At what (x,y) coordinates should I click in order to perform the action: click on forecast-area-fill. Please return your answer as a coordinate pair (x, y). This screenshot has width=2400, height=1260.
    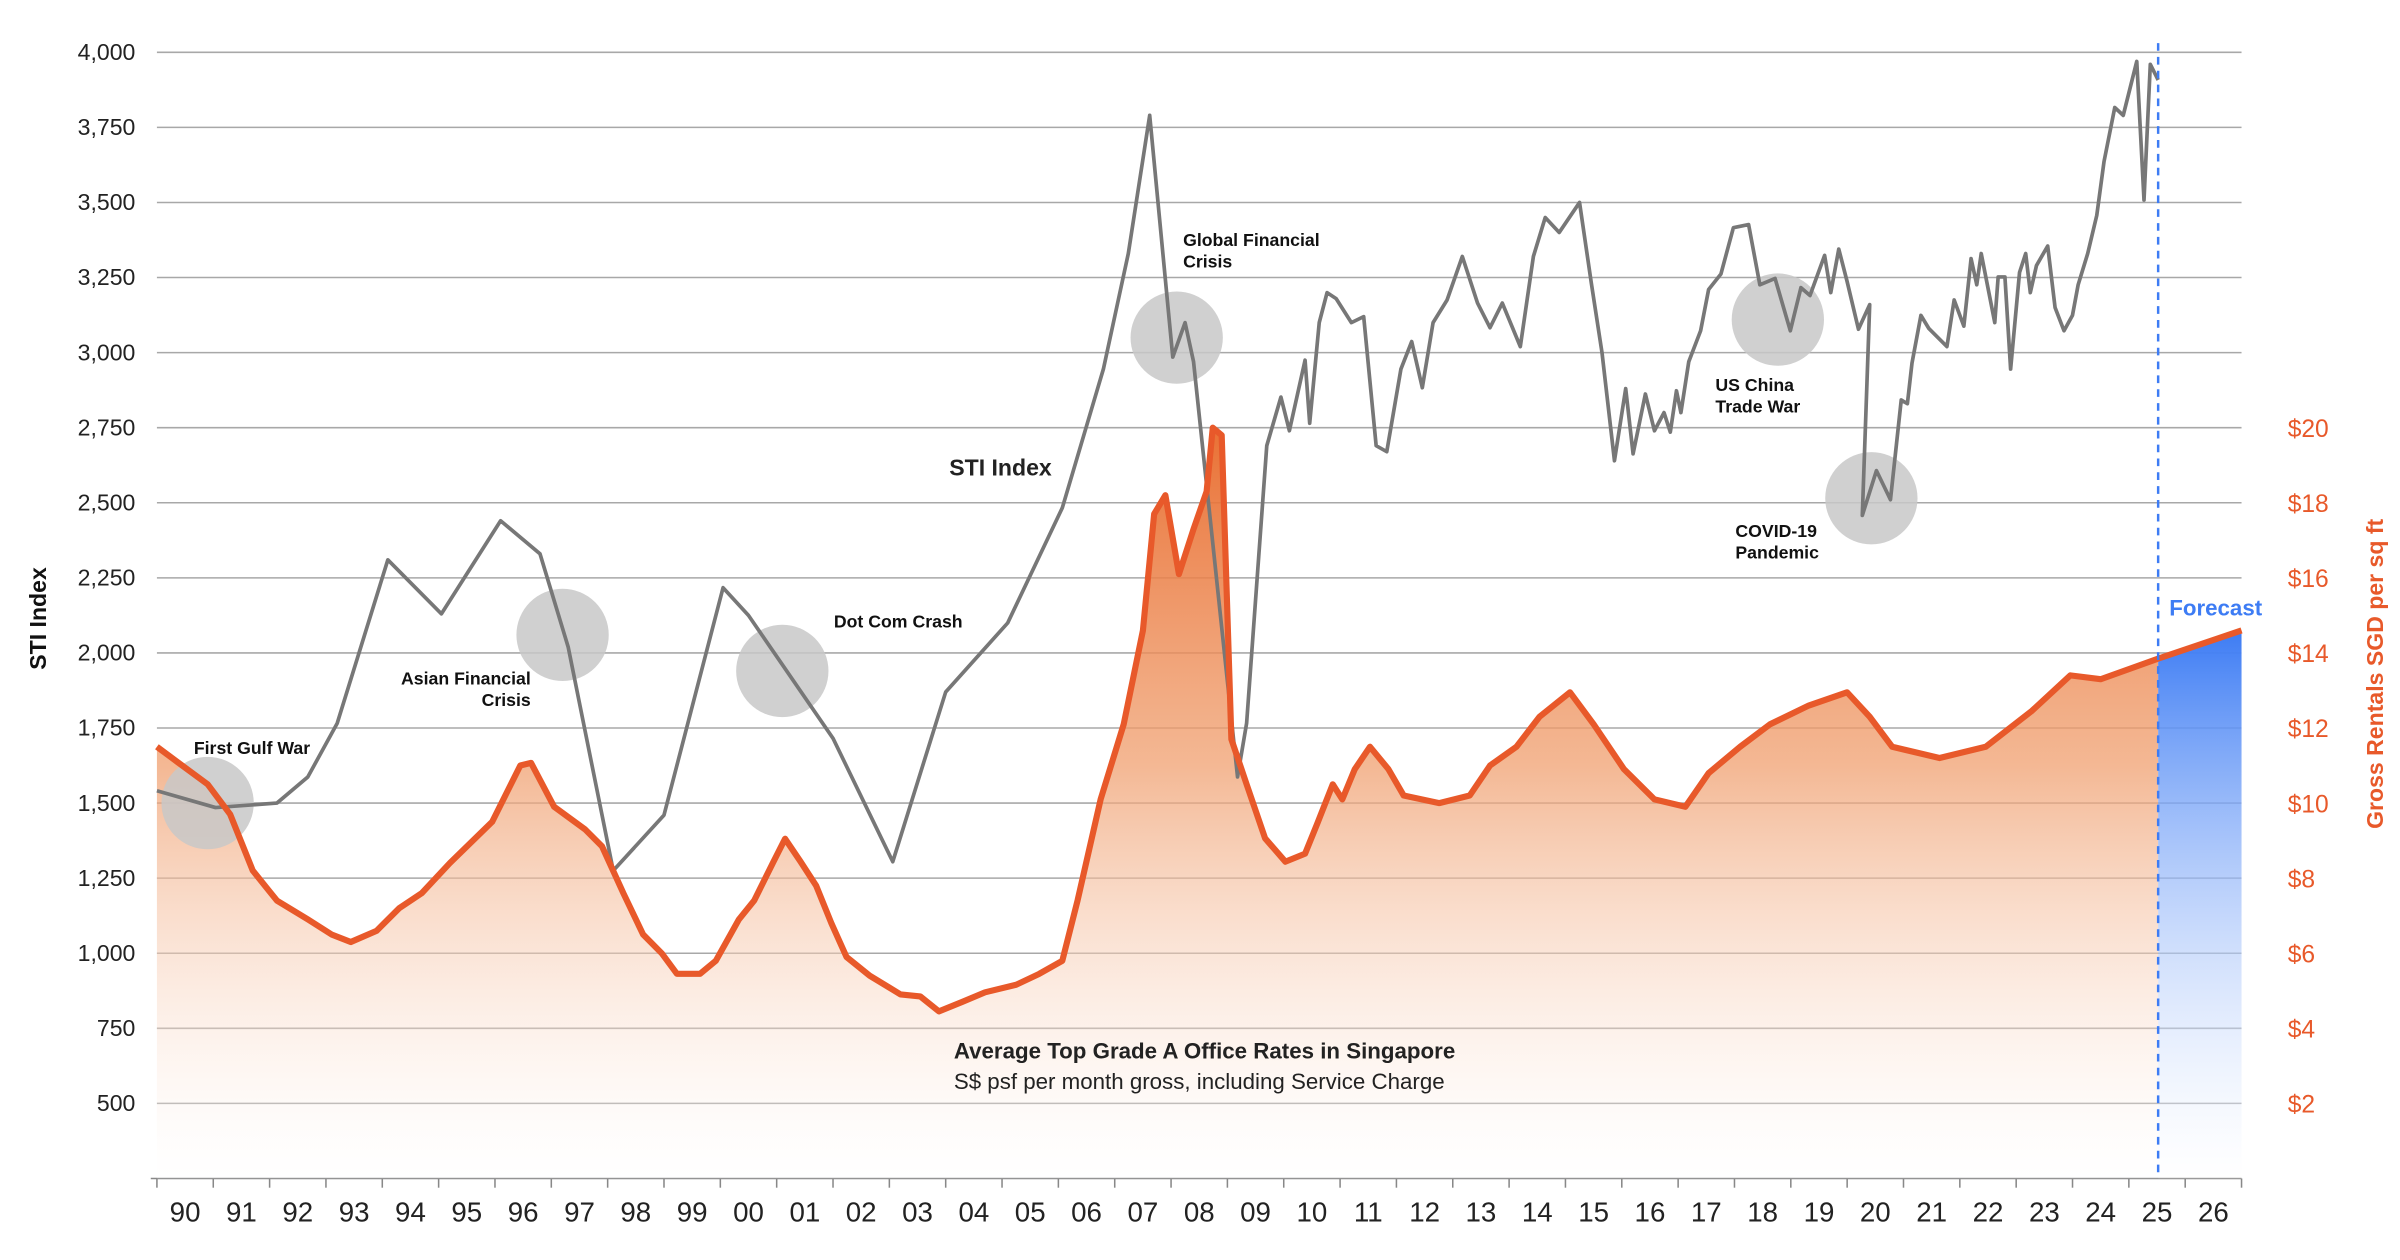
    Looking at the image, I should click on (2200, 904).